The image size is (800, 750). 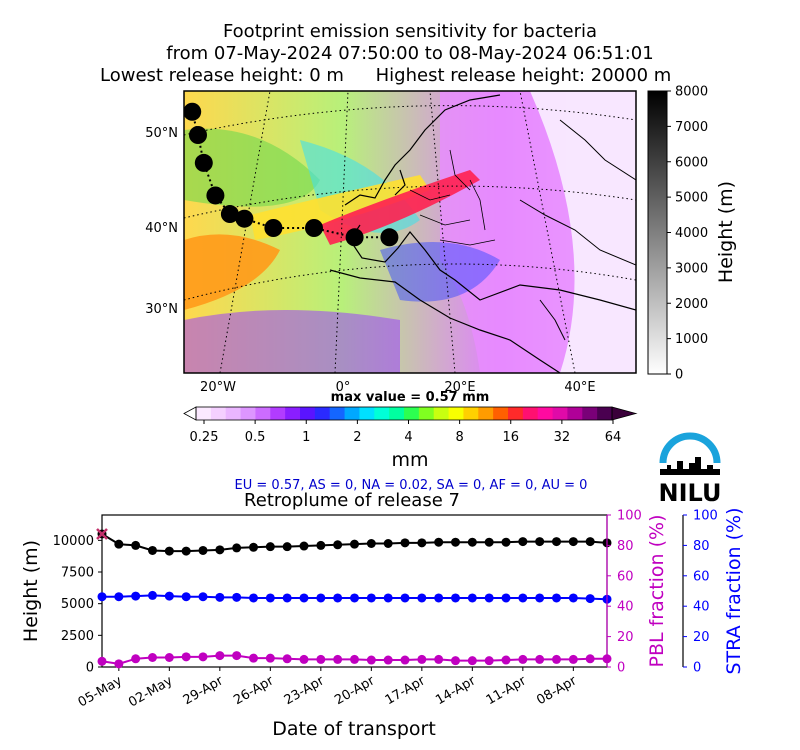 I want to click on left-tick-label-2: 5000, so click(x=77, y=604).